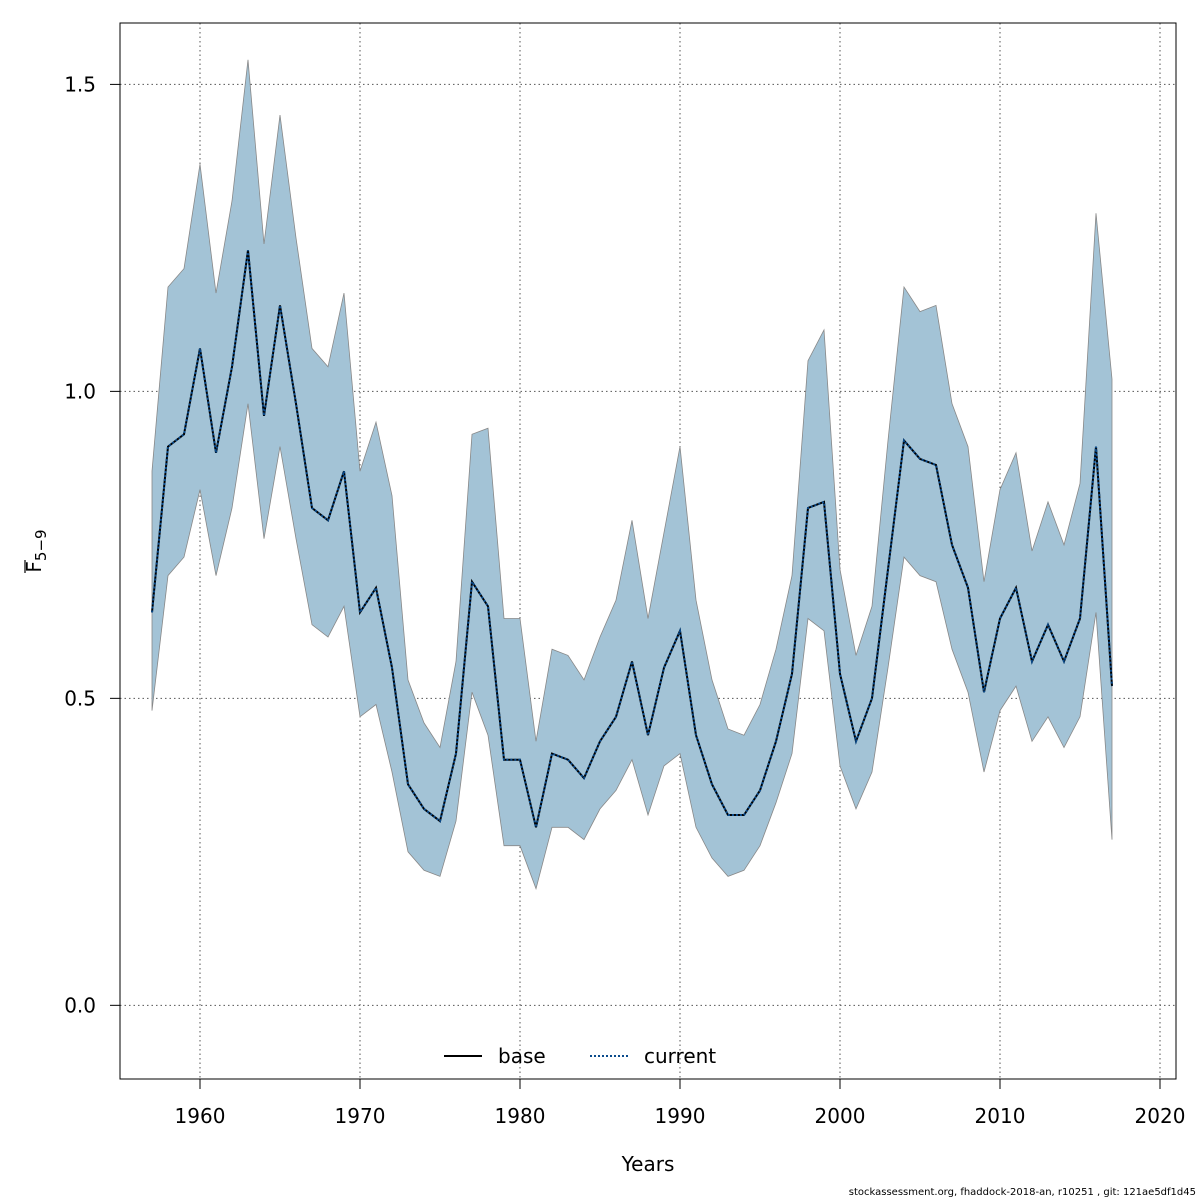  I want to click on y-tick-label: 1.5, so click(80, 84).